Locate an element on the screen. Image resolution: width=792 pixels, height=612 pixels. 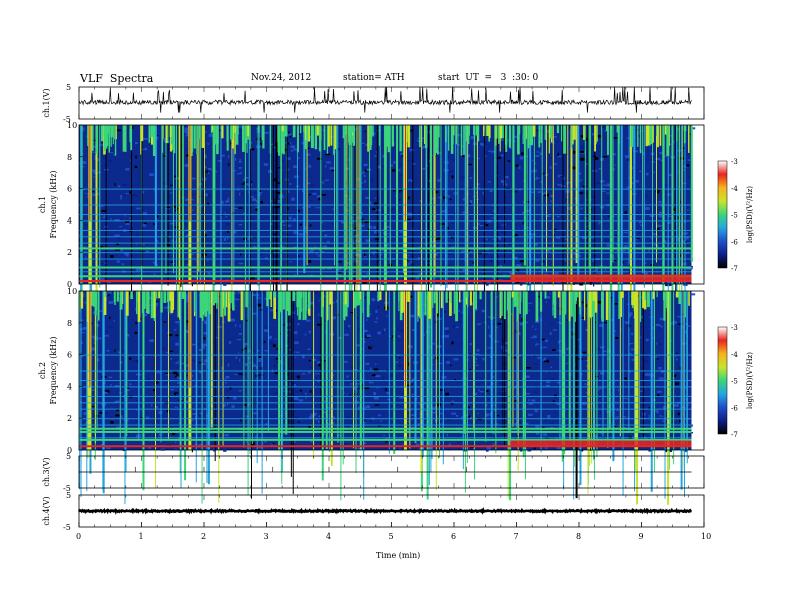
y-tick-label: 8 is located at coordinates (69, 157).